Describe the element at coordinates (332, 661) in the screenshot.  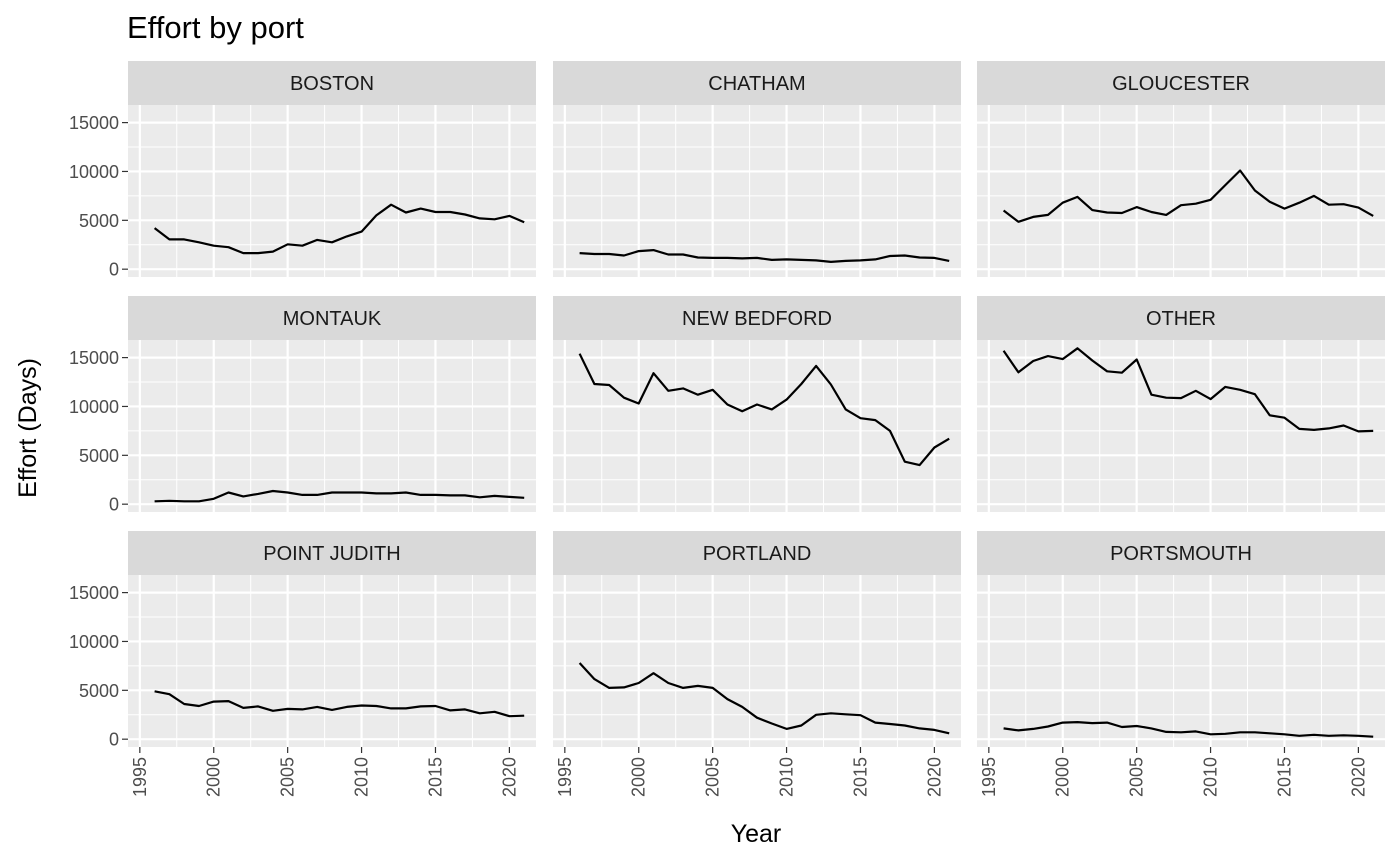
I see `panel-background-point-judith` at that location.